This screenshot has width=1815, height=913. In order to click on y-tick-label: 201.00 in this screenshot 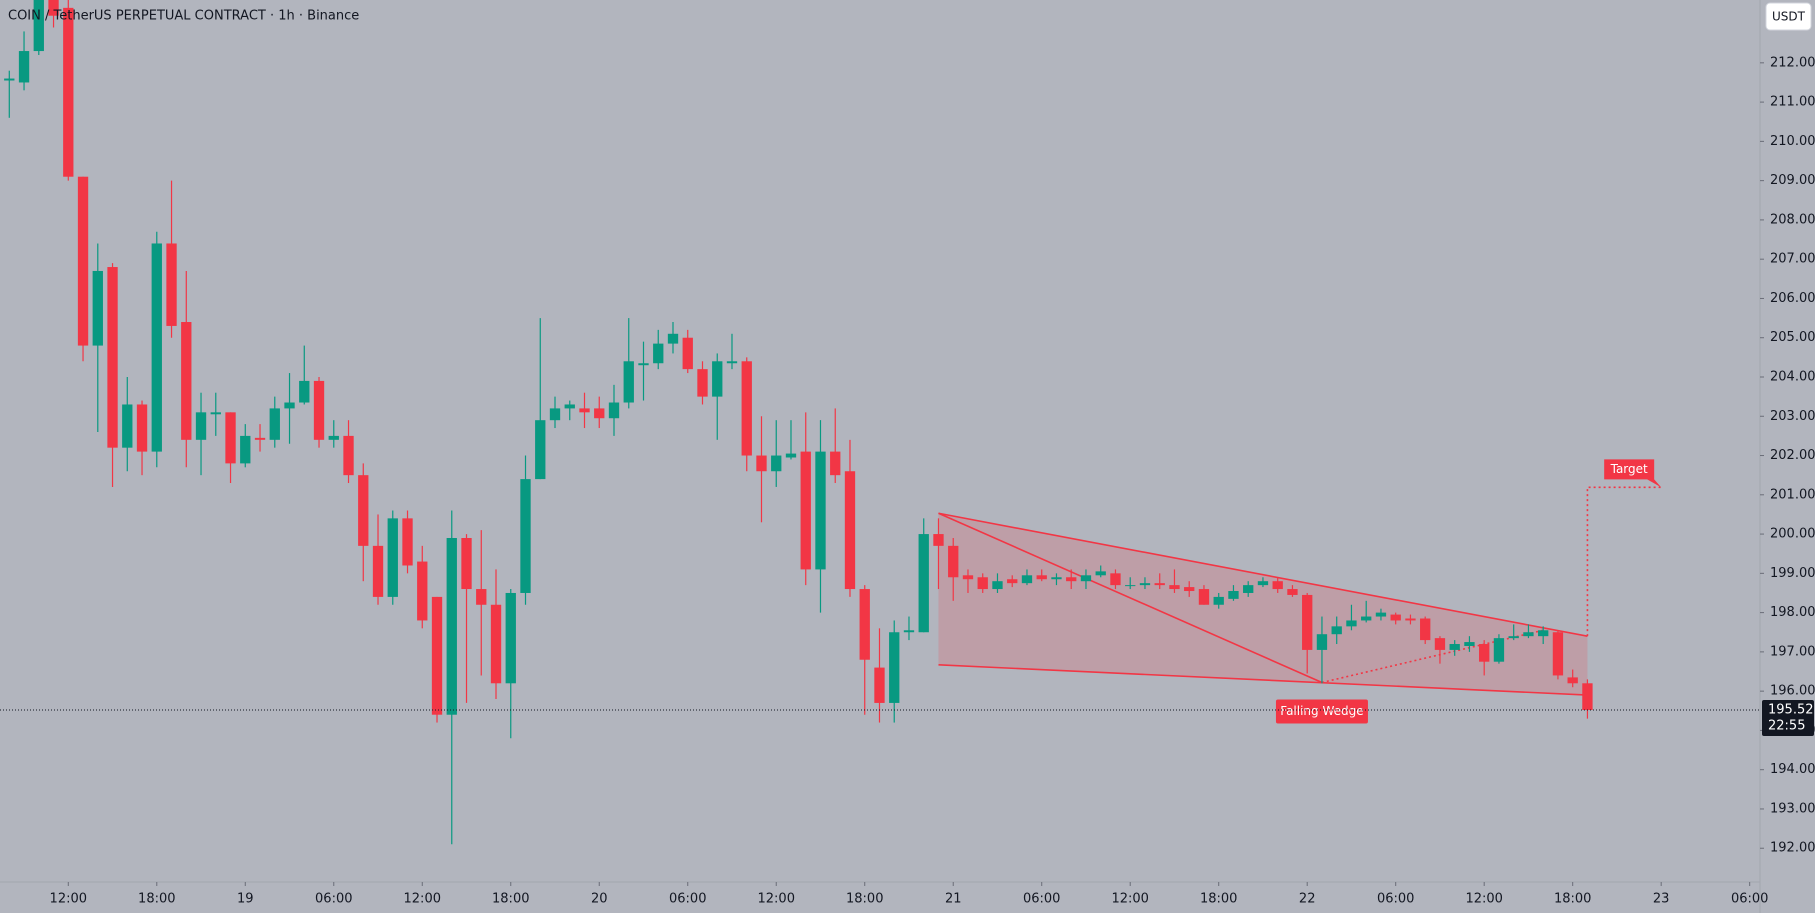, I will do `click(1792, 494)`.